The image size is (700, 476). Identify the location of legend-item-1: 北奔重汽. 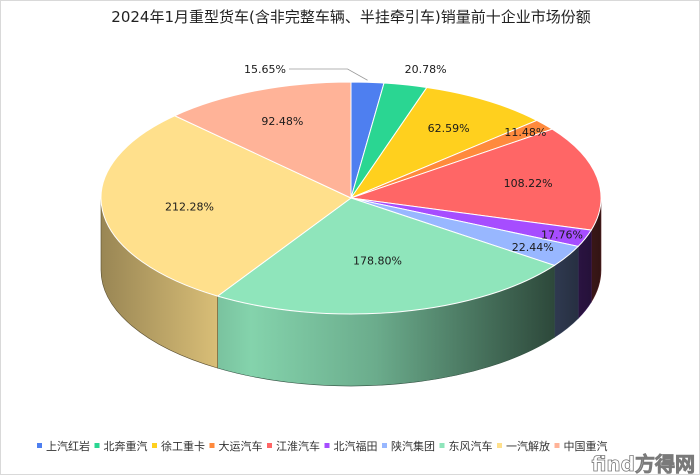
(121, 446).